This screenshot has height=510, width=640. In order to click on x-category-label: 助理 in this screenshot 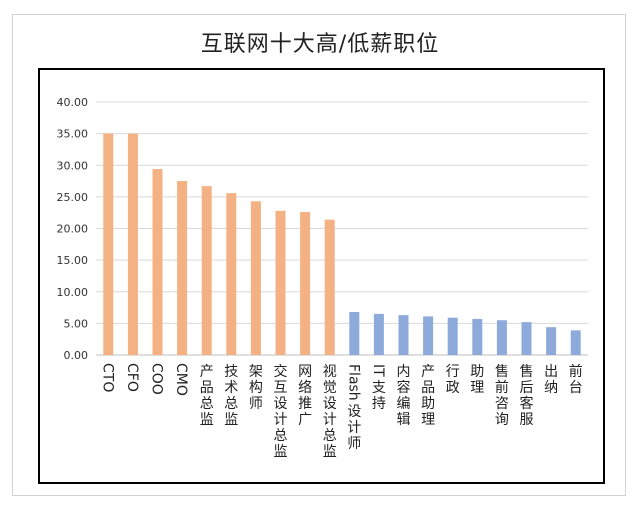, I will do `click(477, 380)`.